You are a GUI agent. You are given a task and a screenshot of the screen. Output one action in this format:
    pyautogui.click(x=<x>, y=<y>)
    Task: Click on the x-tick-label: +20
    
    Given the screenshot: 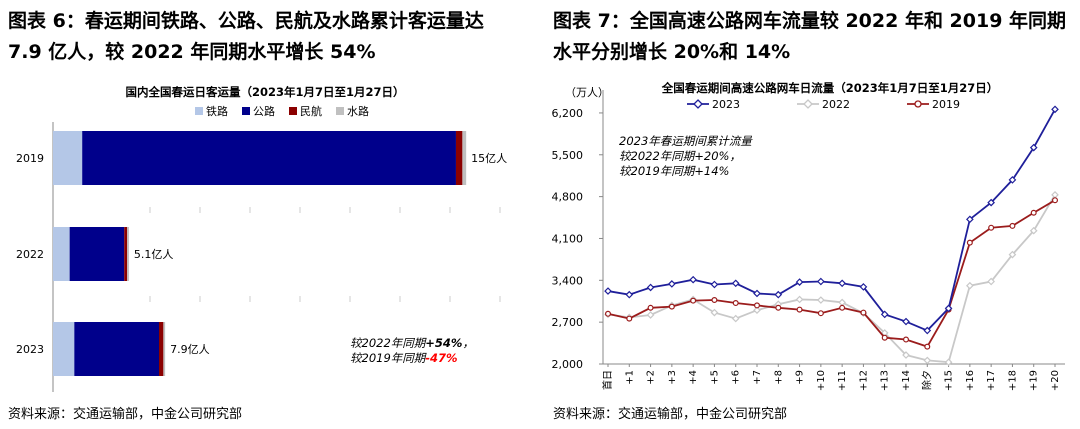 What is the action you would take?
    pyautogui.click(x=1055, y=380)
    